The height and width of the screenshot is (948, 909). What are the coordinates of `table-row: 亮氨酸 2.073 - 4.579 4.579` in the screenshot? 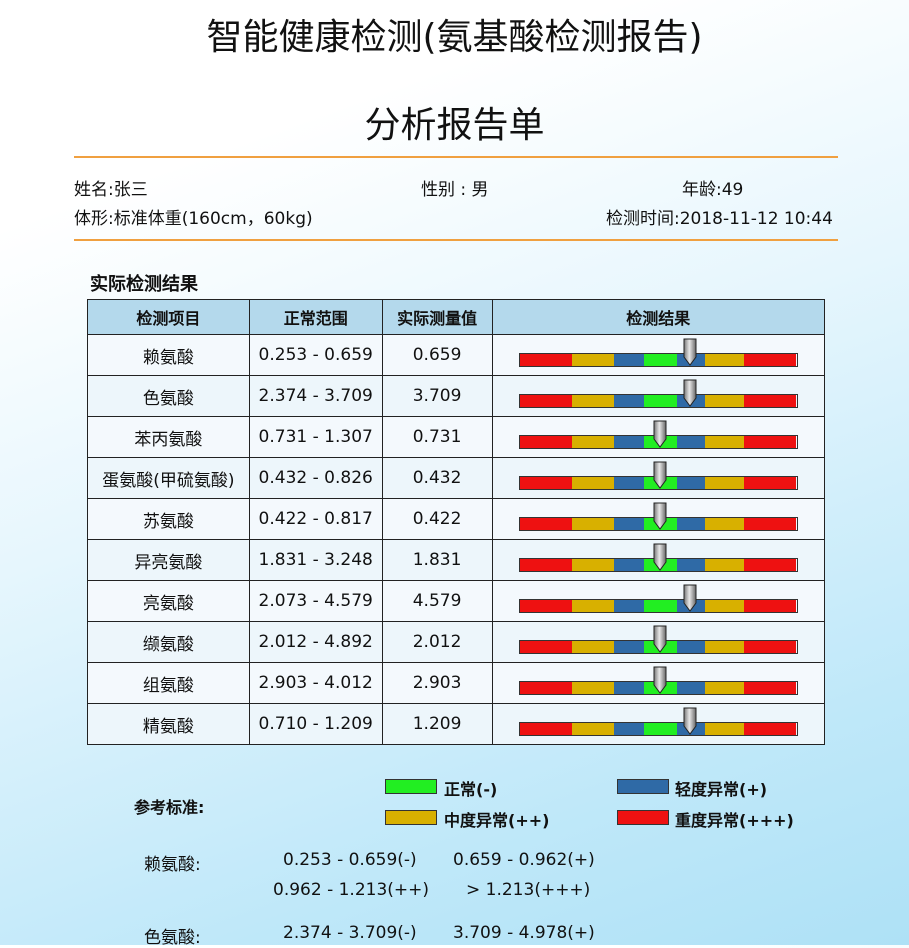 It's located at (456, 601).